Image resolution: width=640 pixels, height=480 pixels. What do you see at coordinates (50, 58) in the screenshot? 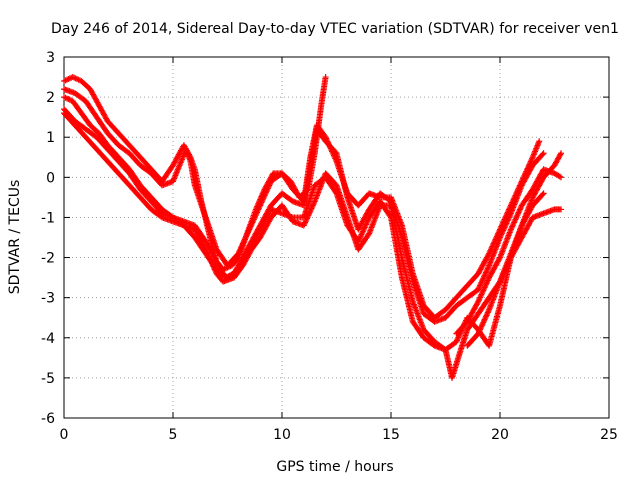
I see `y-tick-label: 3` at bounding box center [50, 58].